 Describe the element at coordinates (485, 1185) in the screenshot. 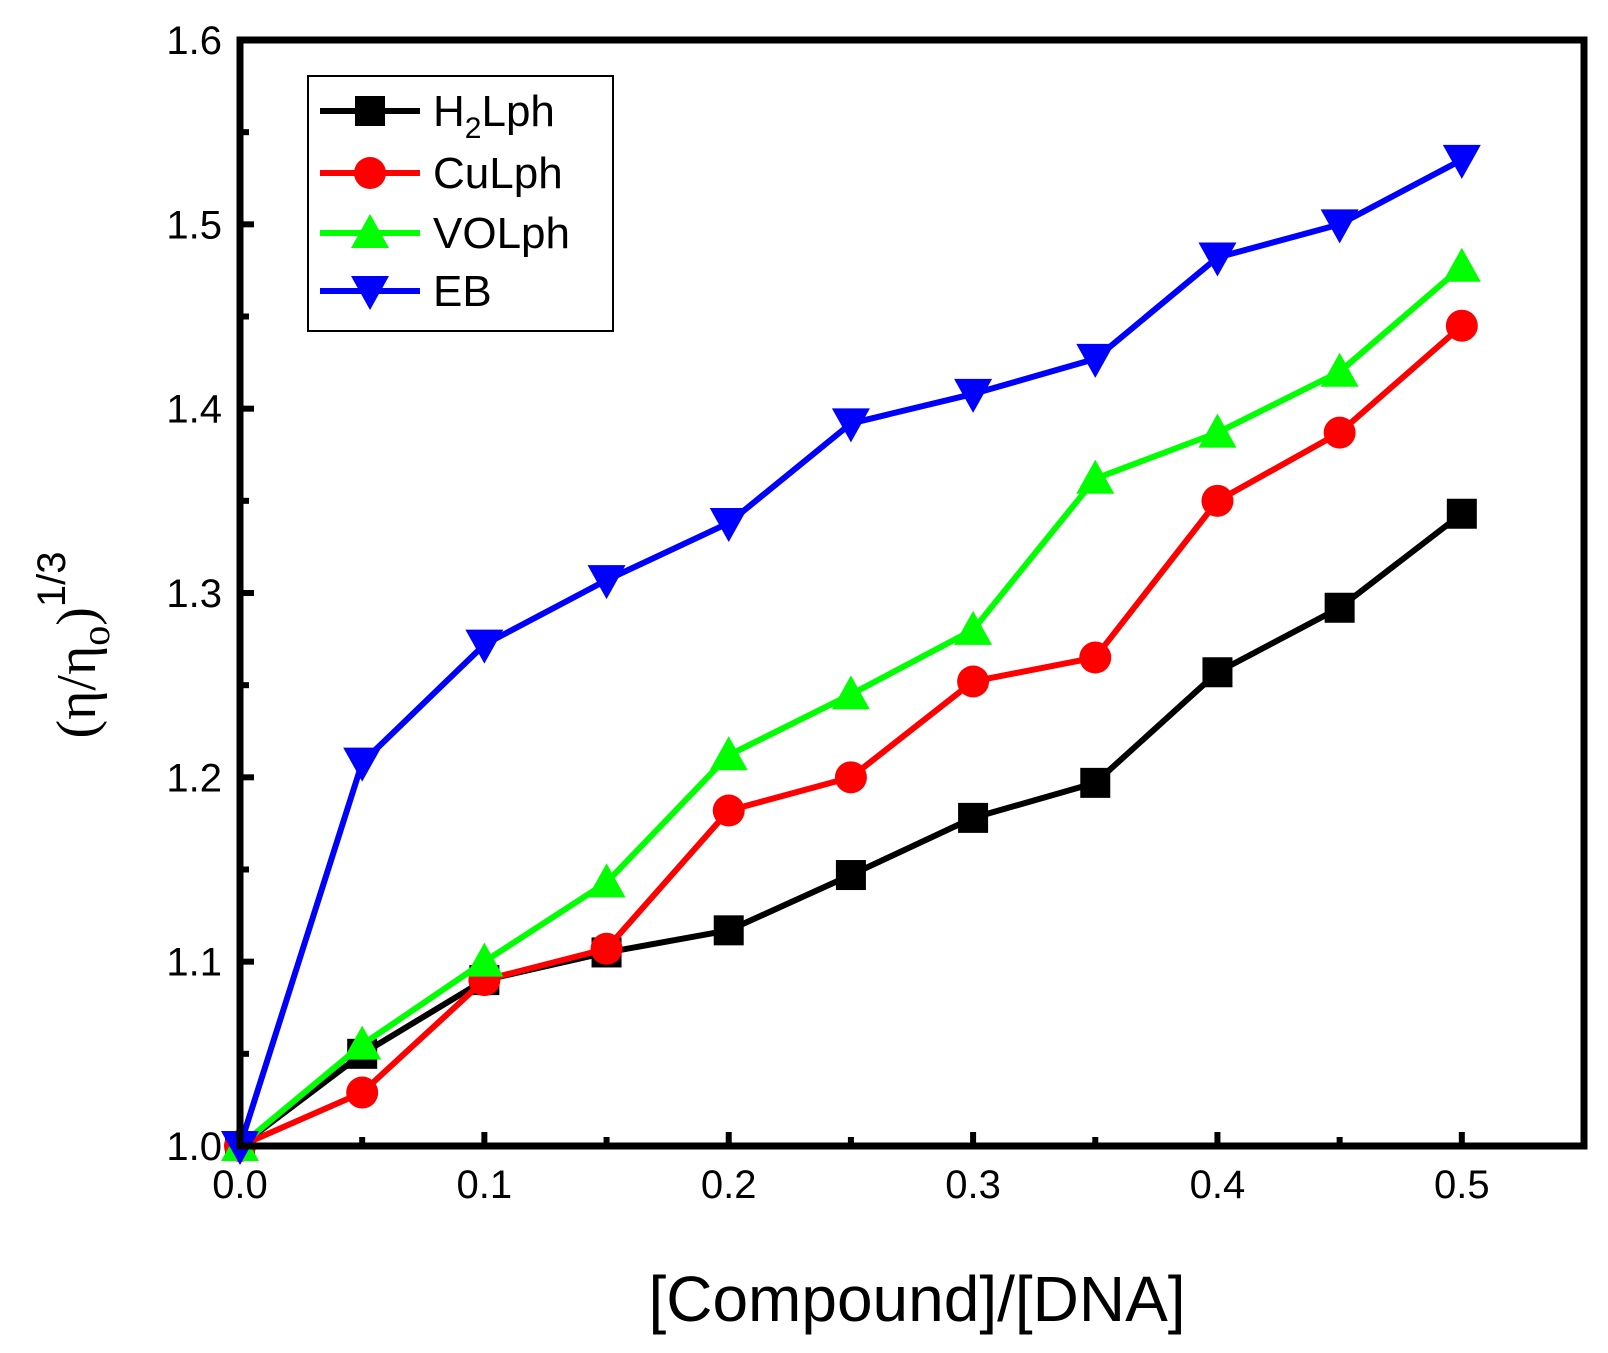

I see `x-tick-label: 0.1` at that location.